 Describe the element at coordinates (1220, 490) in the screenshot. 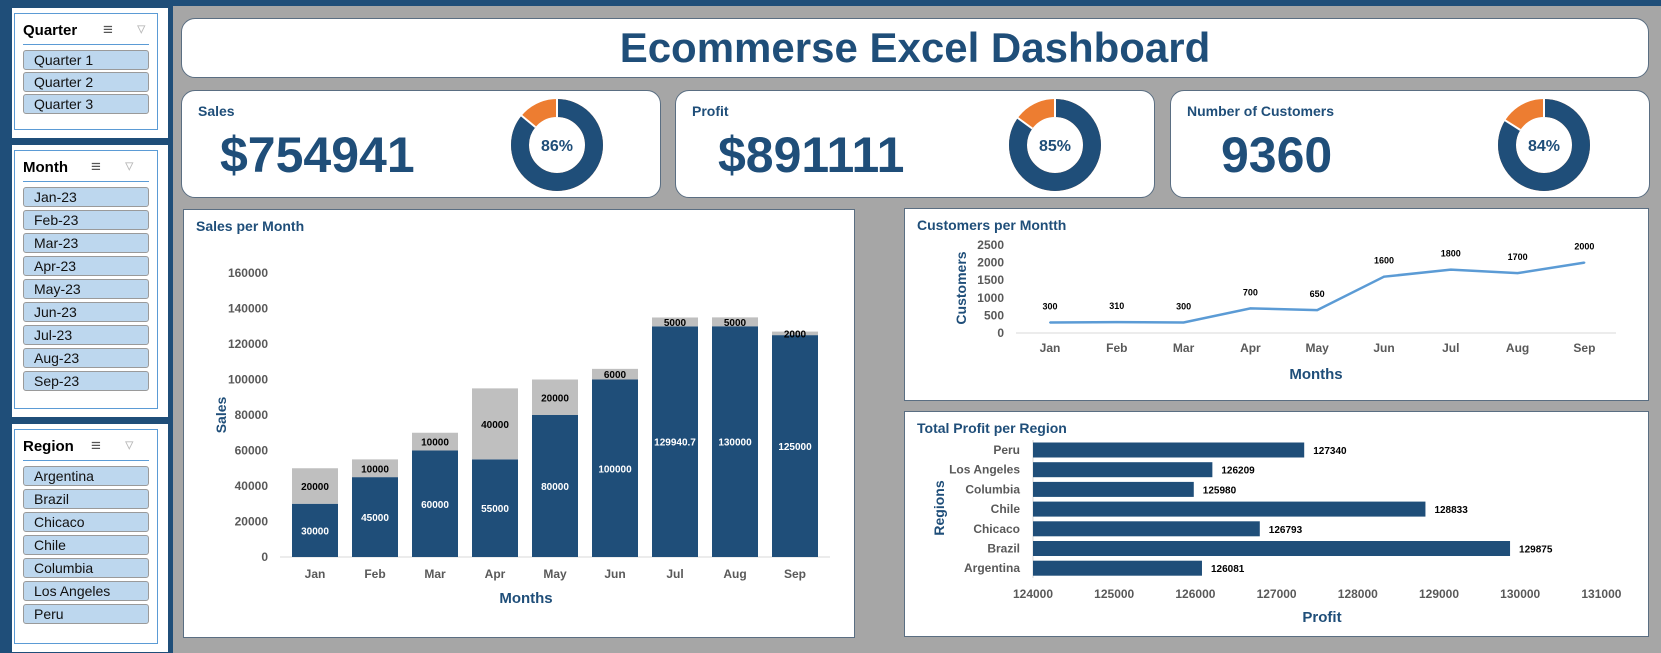

I see `data-label: 125980` at that location.